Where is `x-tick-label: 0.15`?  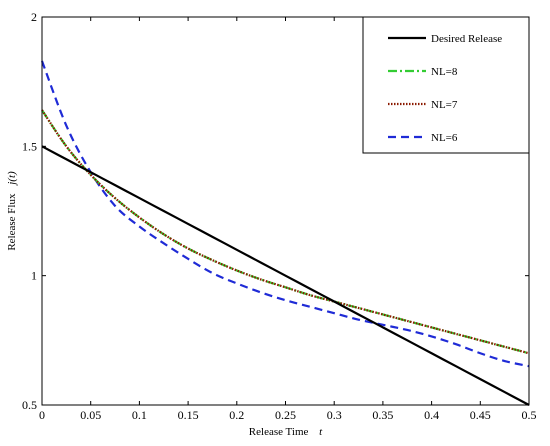 x-tick-label: 0.15 is located at coordinates (188, 415).